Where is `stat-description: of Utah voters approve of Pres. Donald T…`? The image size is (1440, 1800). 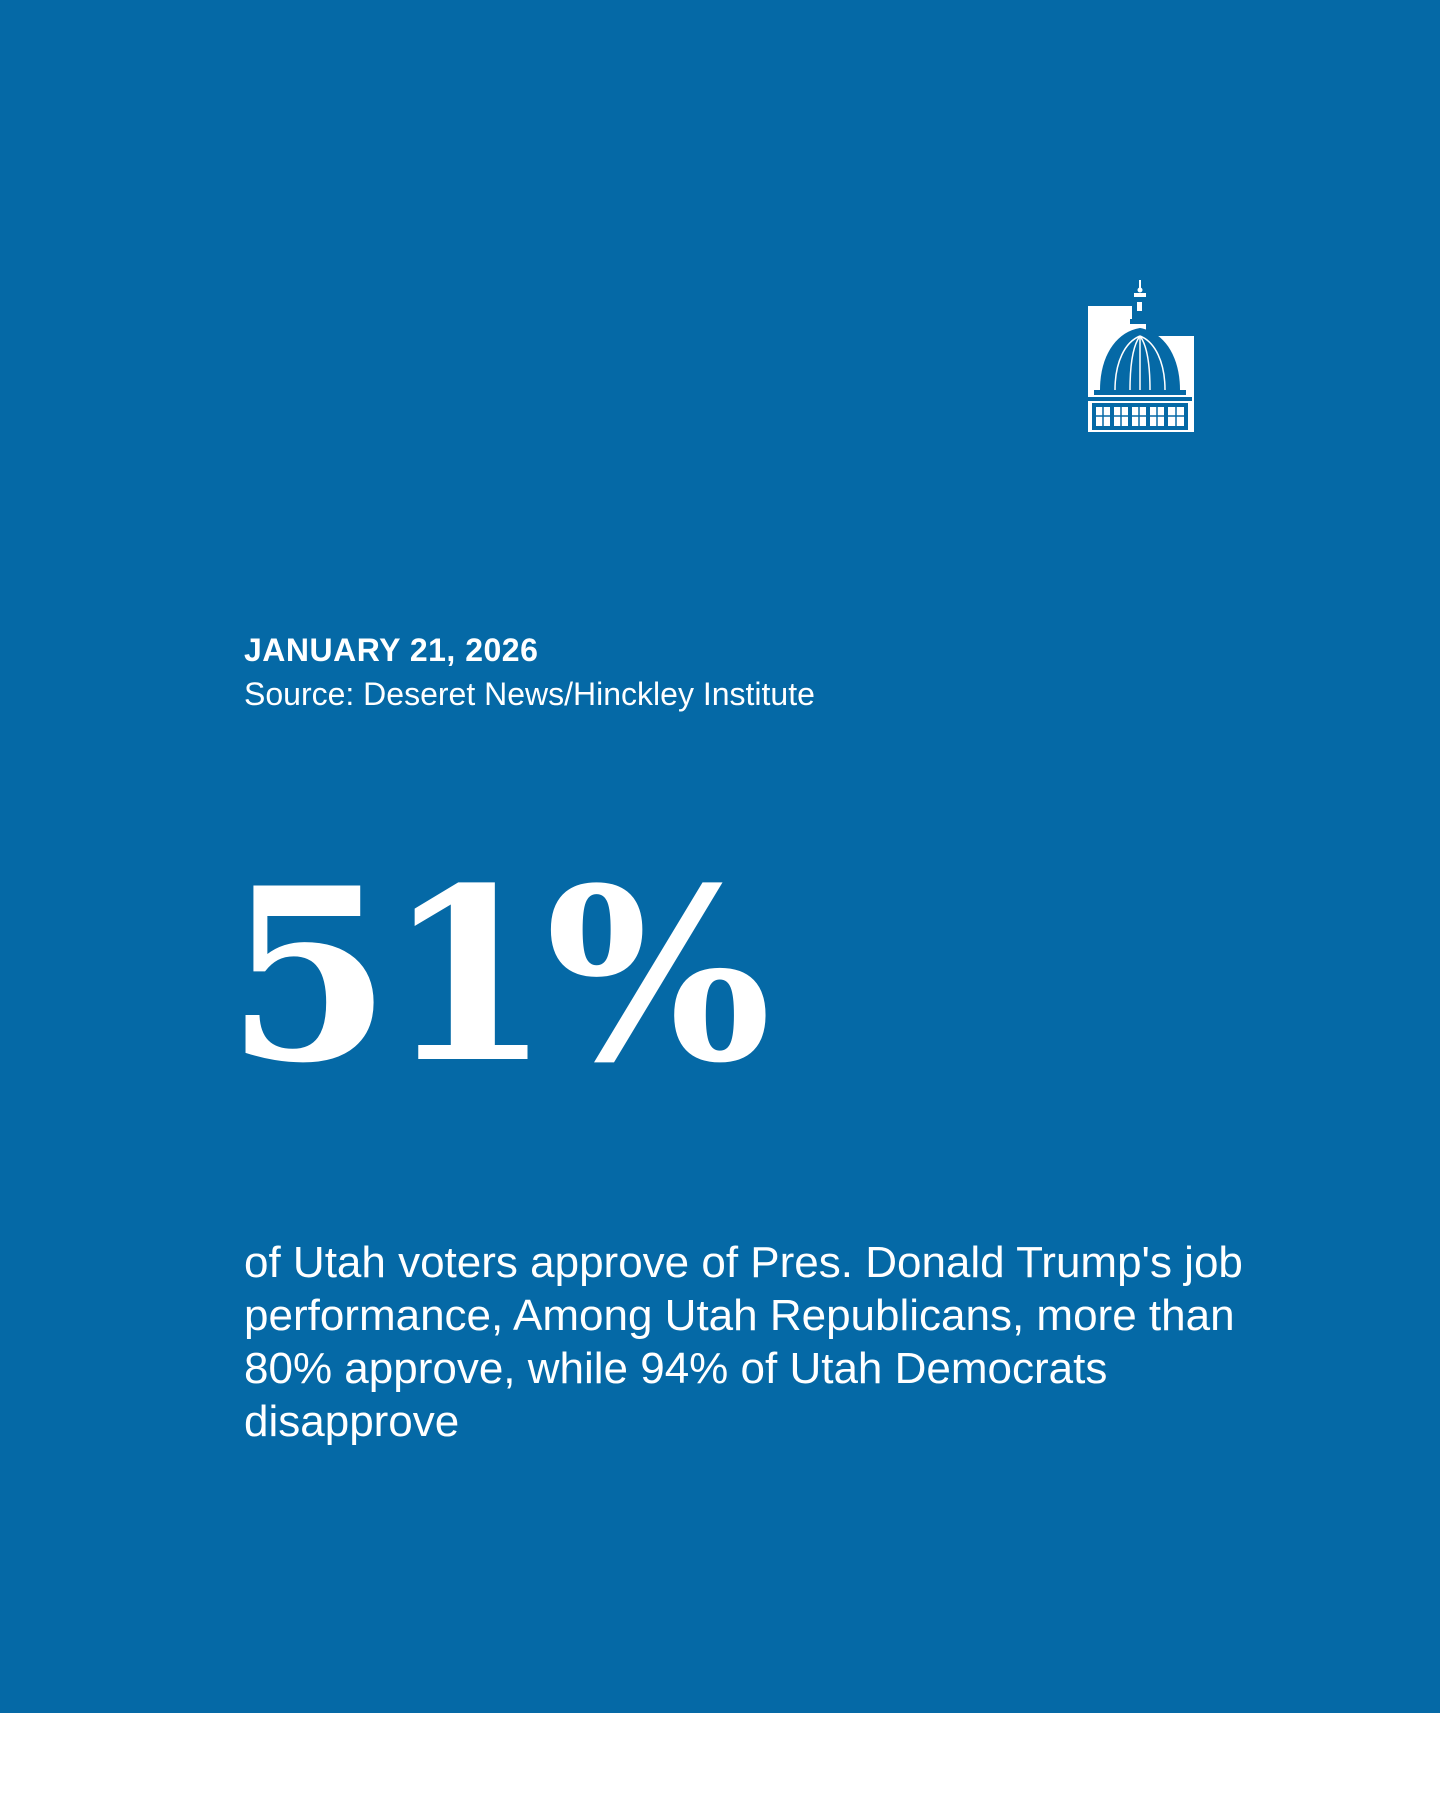
stat-description: of Utah voters approve of Pres. Donald T… is located at coordinates (743, 1342).